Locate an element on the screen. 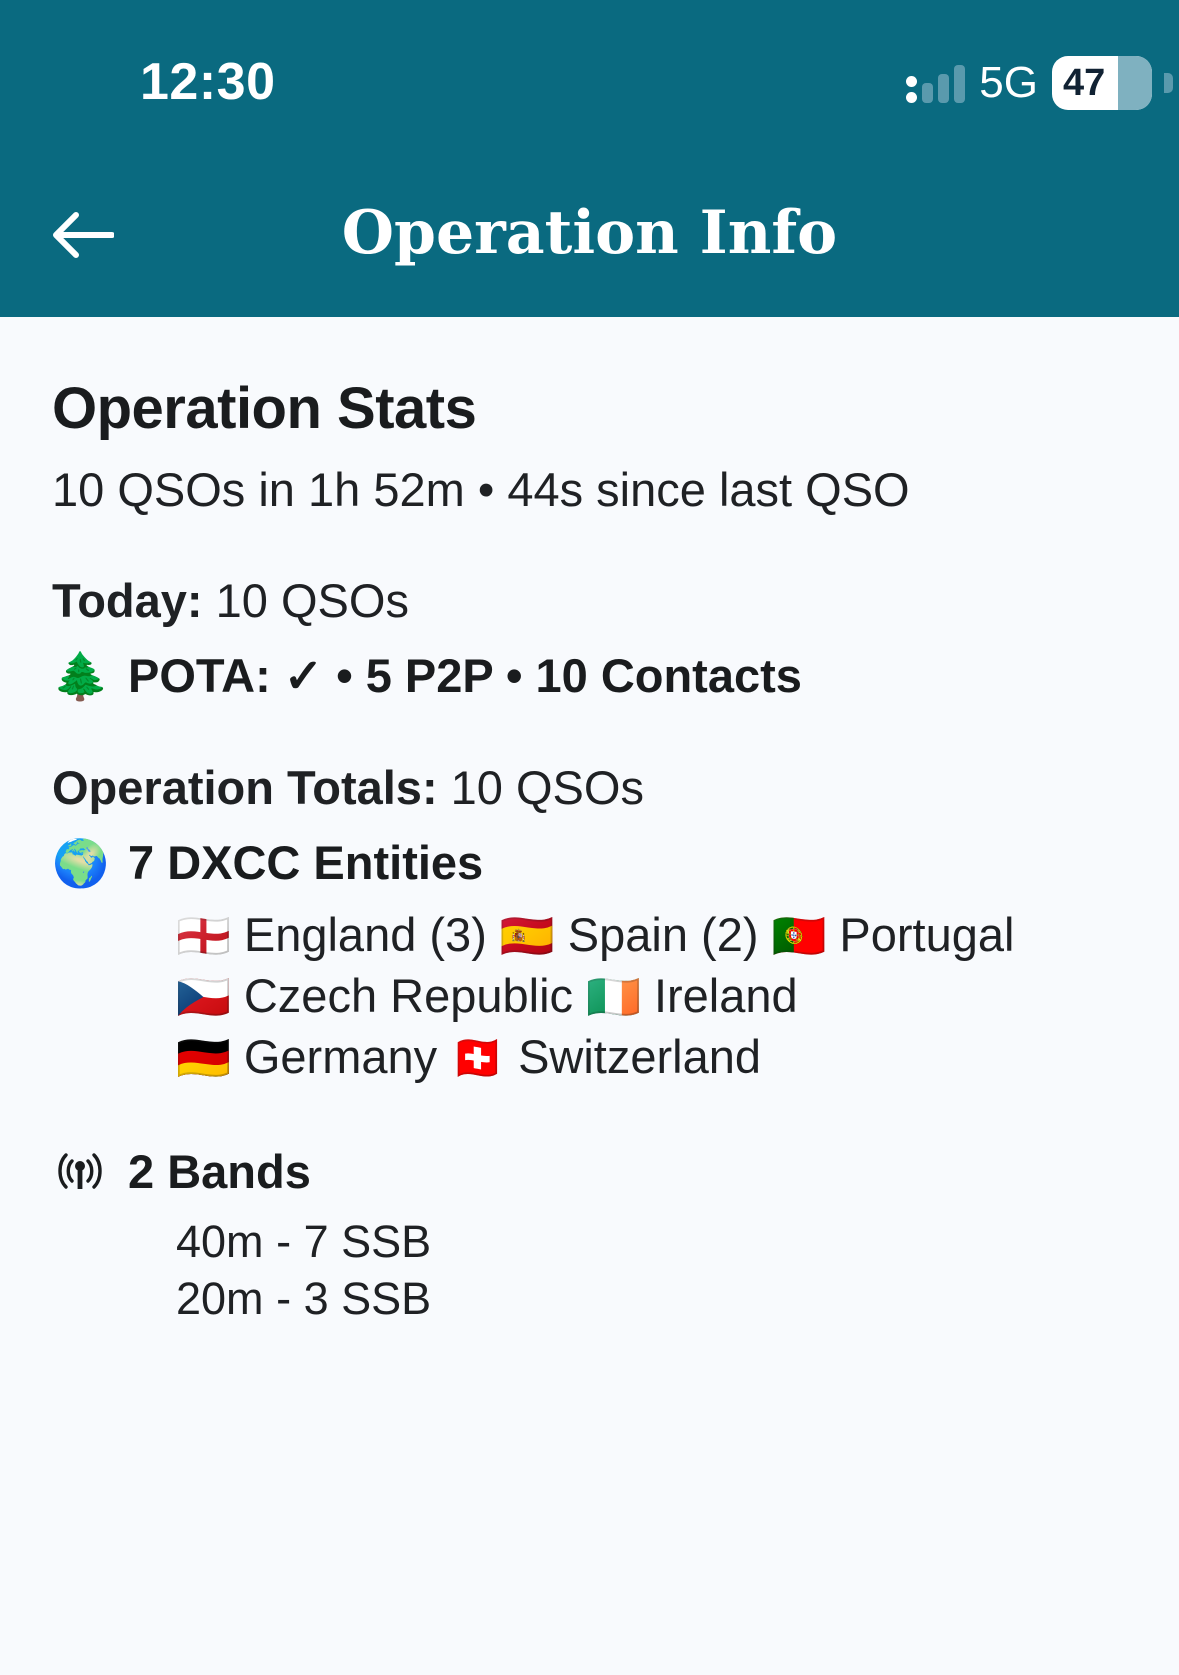  back-button is located at coordinates (83, 235).